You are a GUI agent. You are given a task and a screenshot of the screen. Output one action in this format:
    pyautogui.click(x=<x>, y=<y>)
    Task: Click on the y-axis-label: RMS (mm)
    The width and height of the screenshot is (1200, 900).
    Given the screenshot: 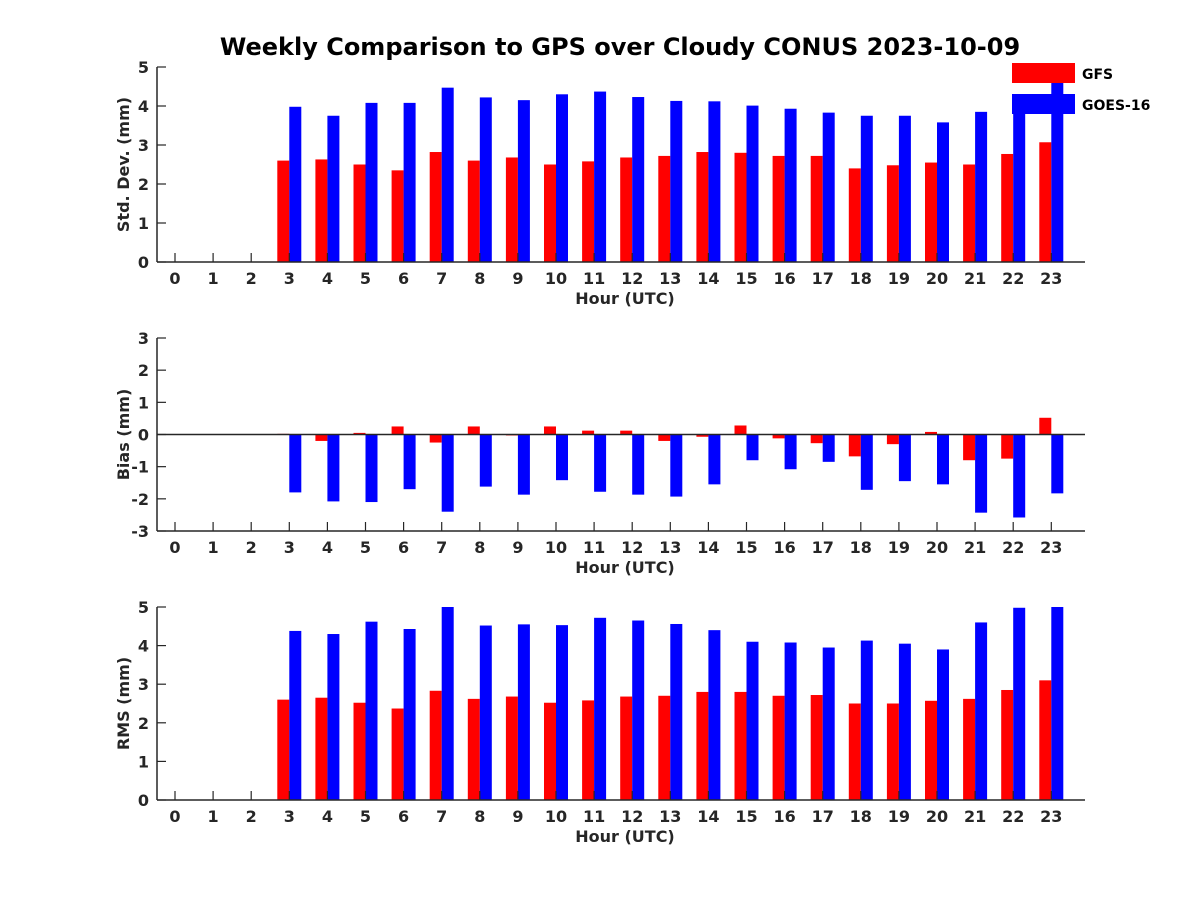 What is the action you would take?
    pyautogui.click(x=123, y=703)
    